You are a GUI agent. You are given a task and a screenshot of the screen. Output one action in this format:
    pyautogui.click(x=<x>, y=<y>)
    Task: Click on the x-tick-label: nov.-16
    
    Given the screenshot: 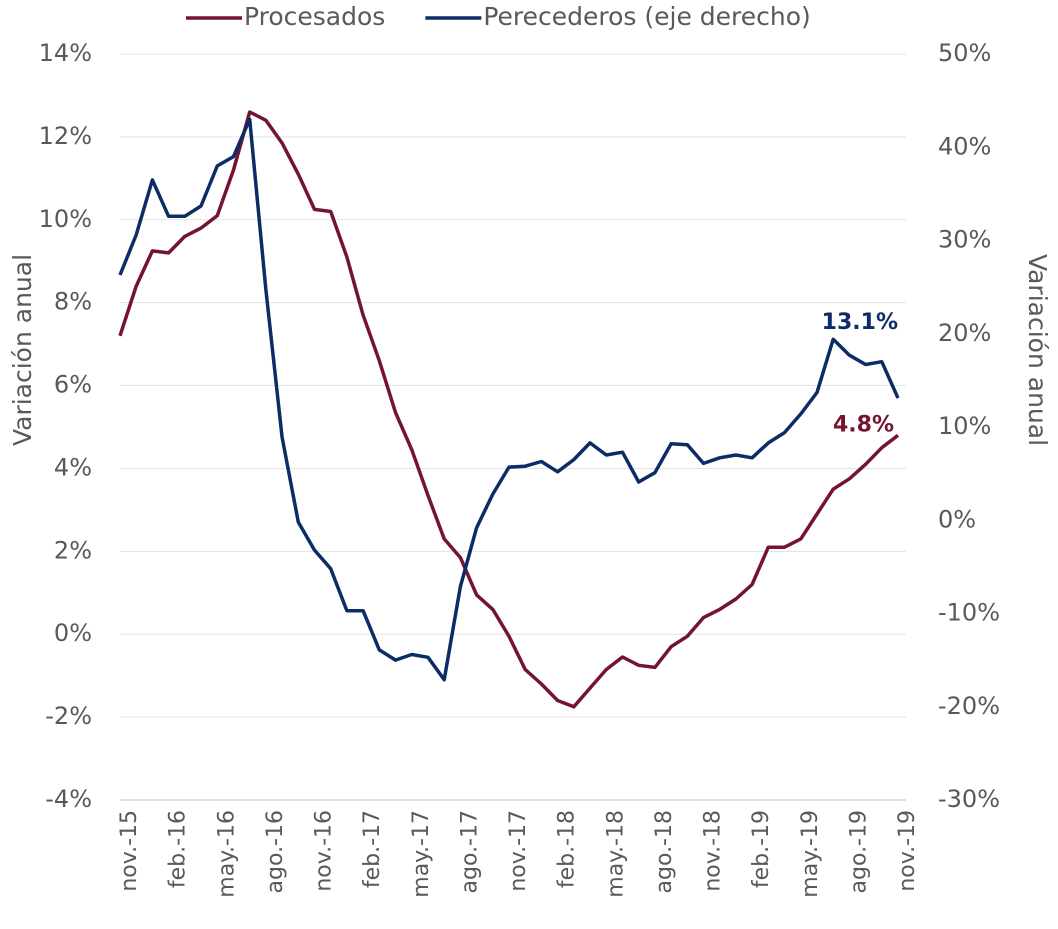 What is the action you would take?
    pyautogui.click(x=324, y=851)
    